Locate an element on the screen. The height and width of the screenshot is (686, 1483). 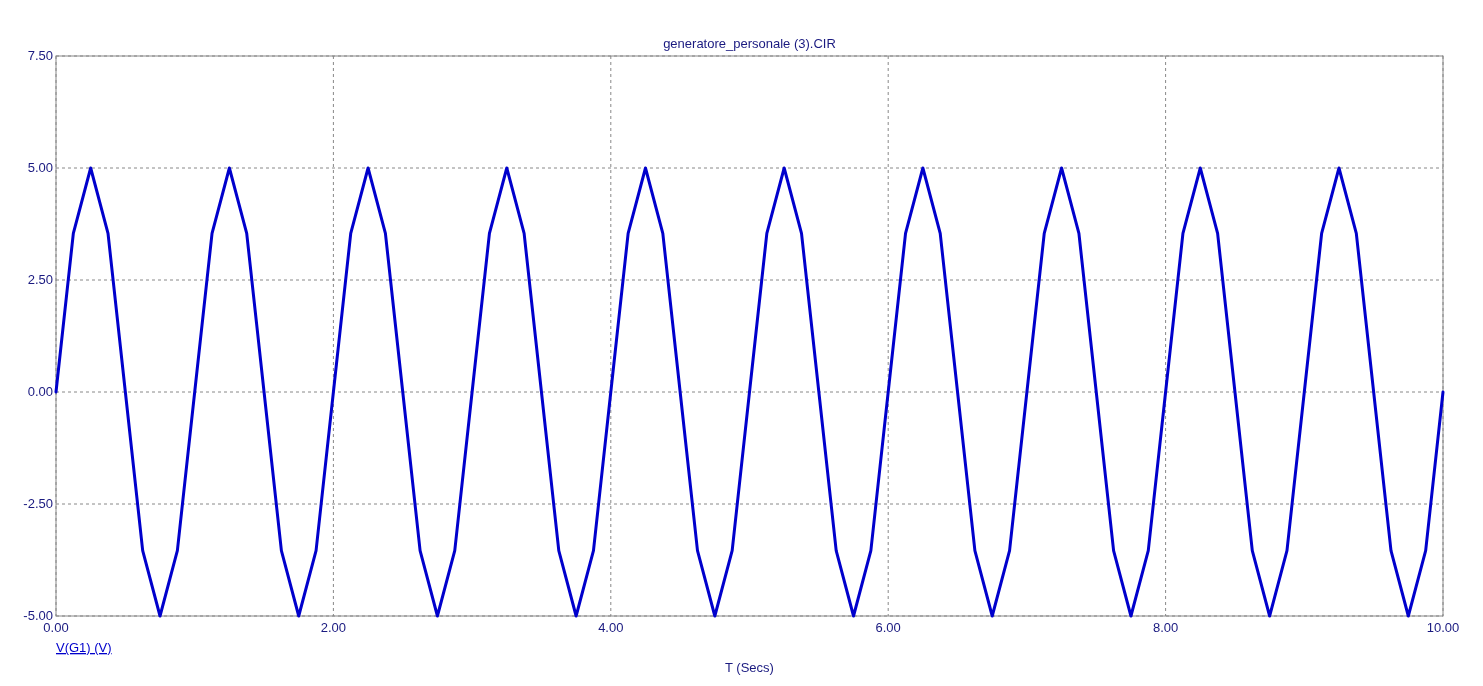
x-tick-label: 8.00 is located at coordinates (1165, 627).